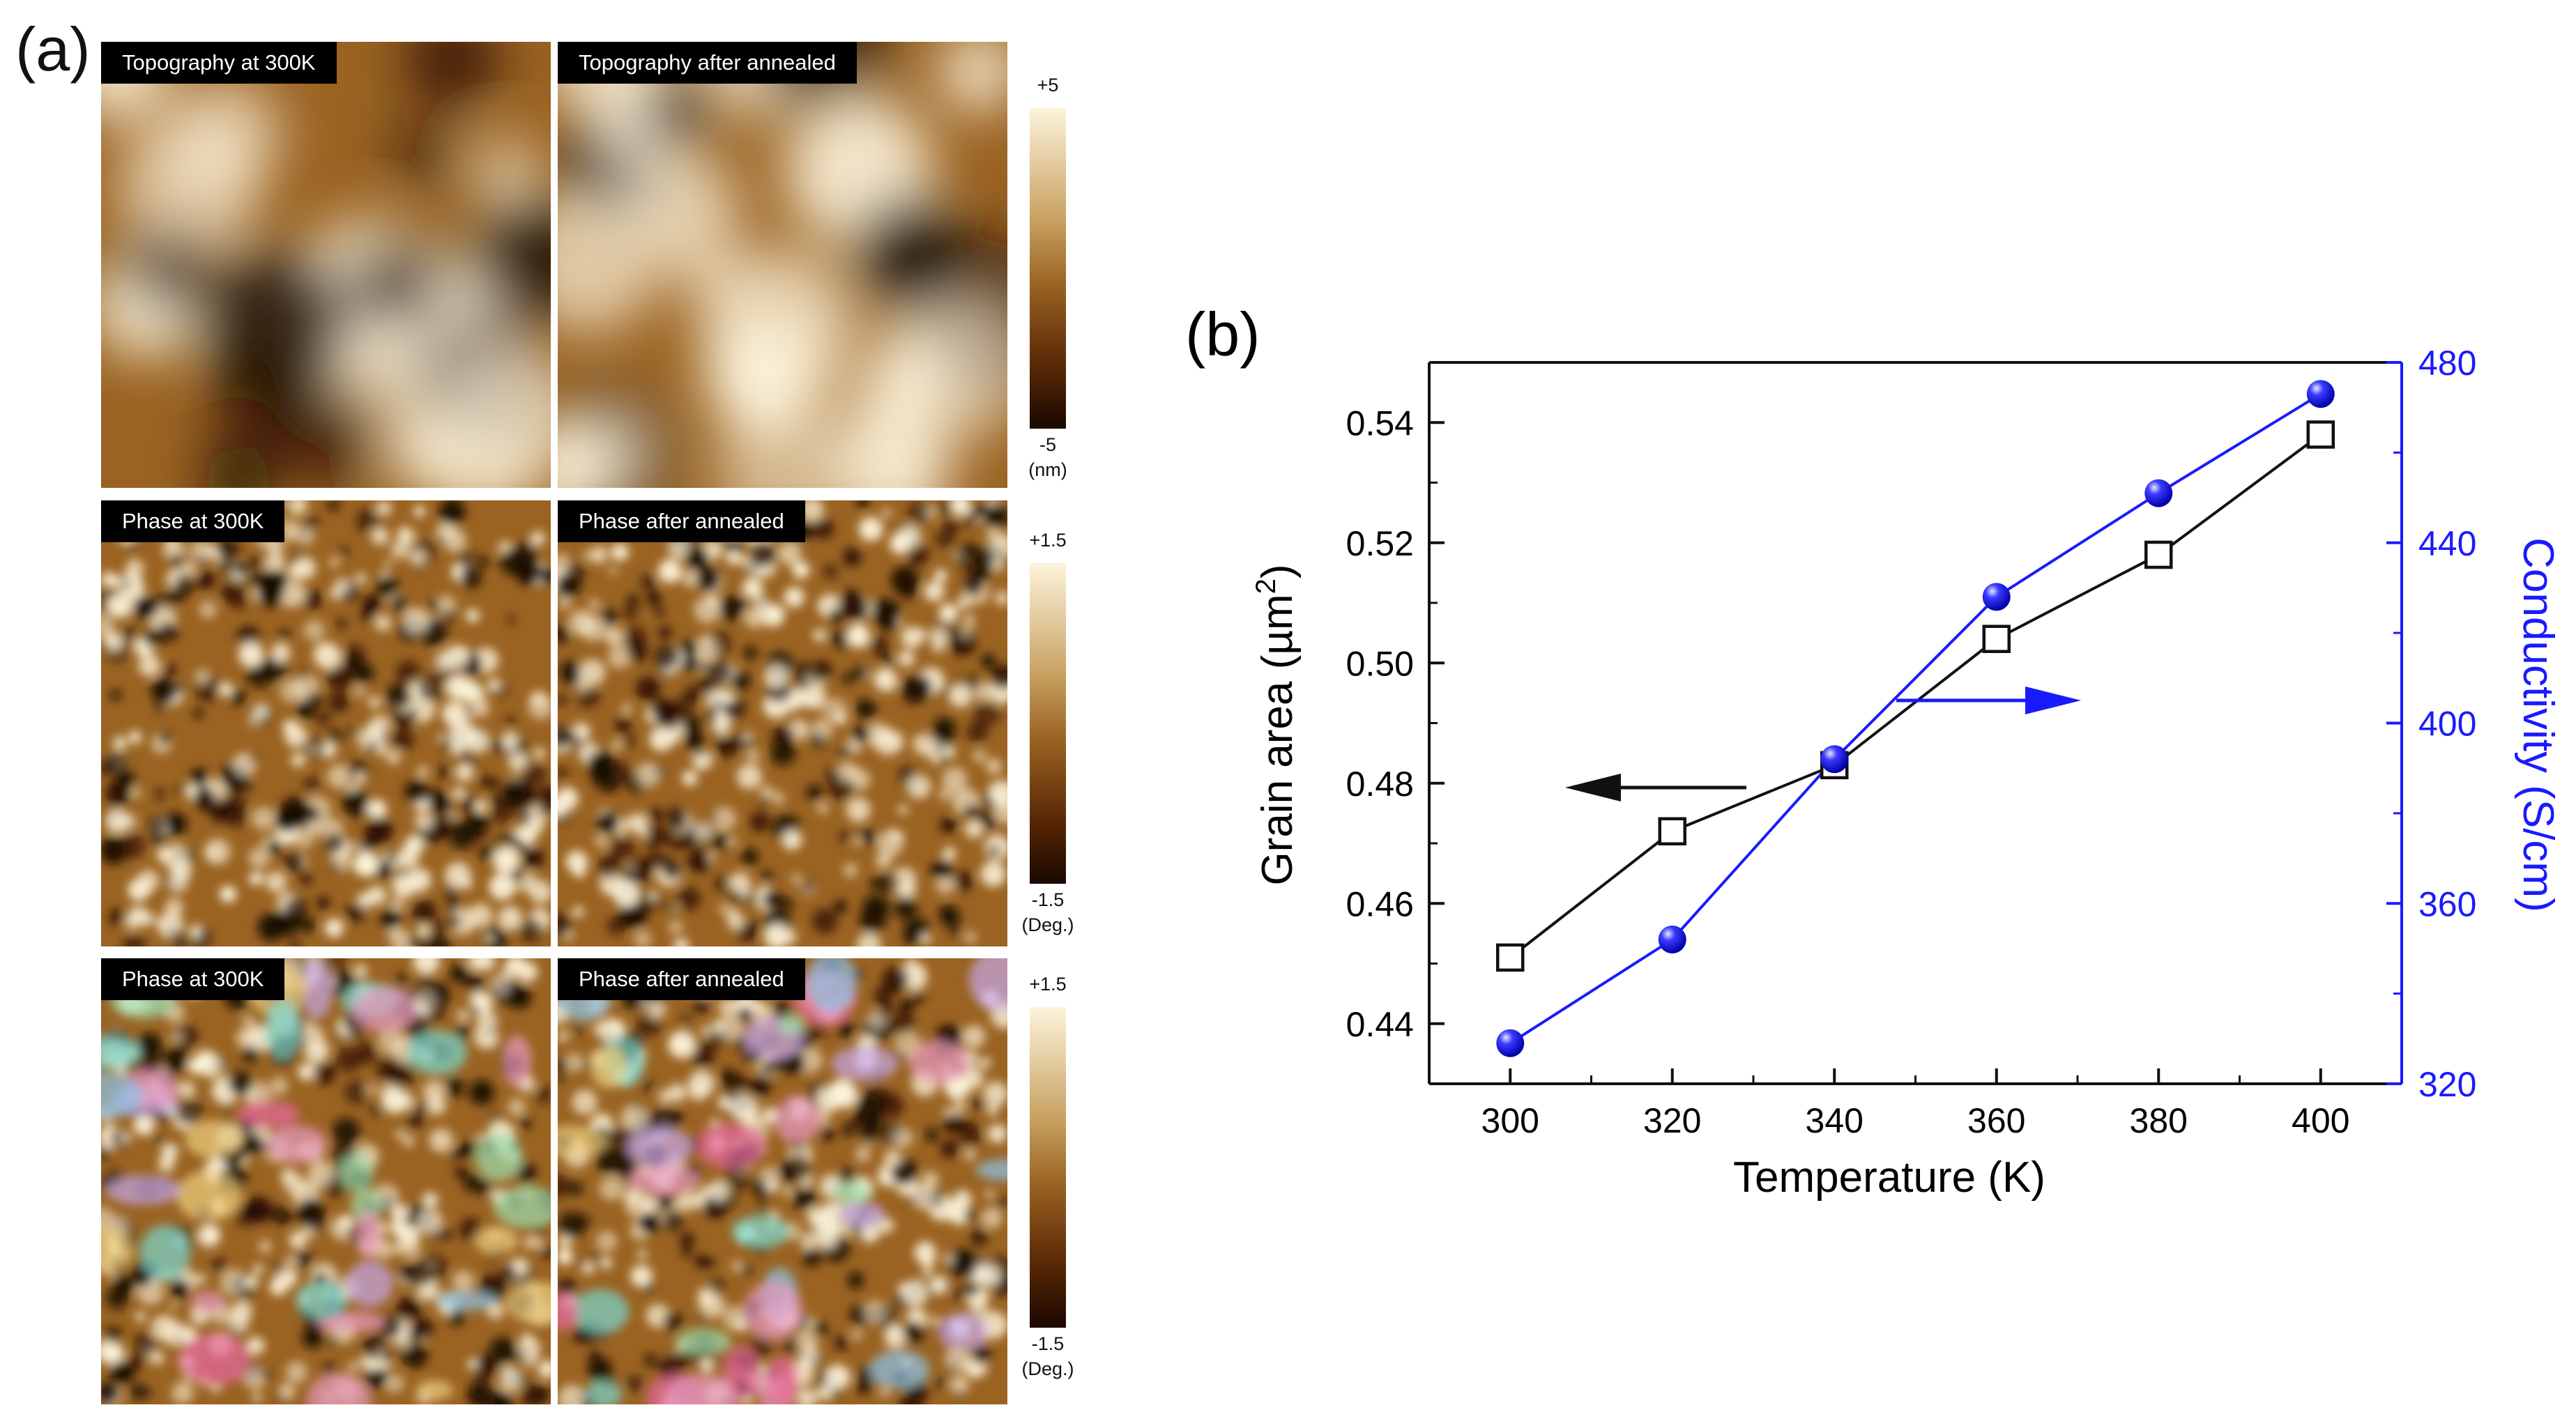 Image resolution: width=2576 pixels, height=1419 pixels. I want to click on y-left-tick-label: 0.48, so click(1380, 784).